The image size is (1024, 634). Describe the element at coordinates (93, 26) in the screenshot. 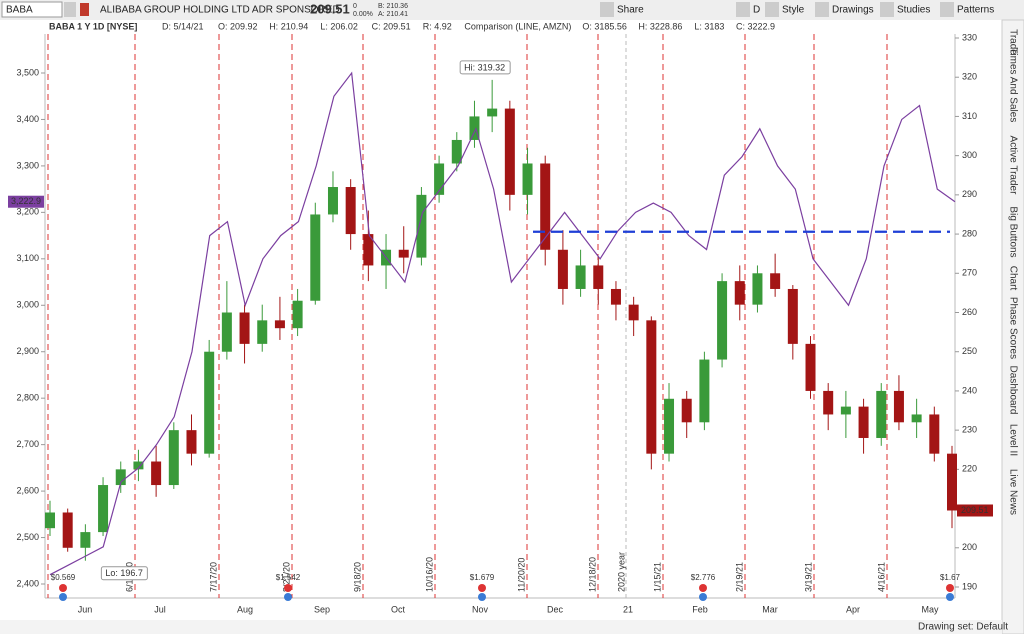

I see `study-title: BABA 1 Y 1D [NYSE]` at that location.